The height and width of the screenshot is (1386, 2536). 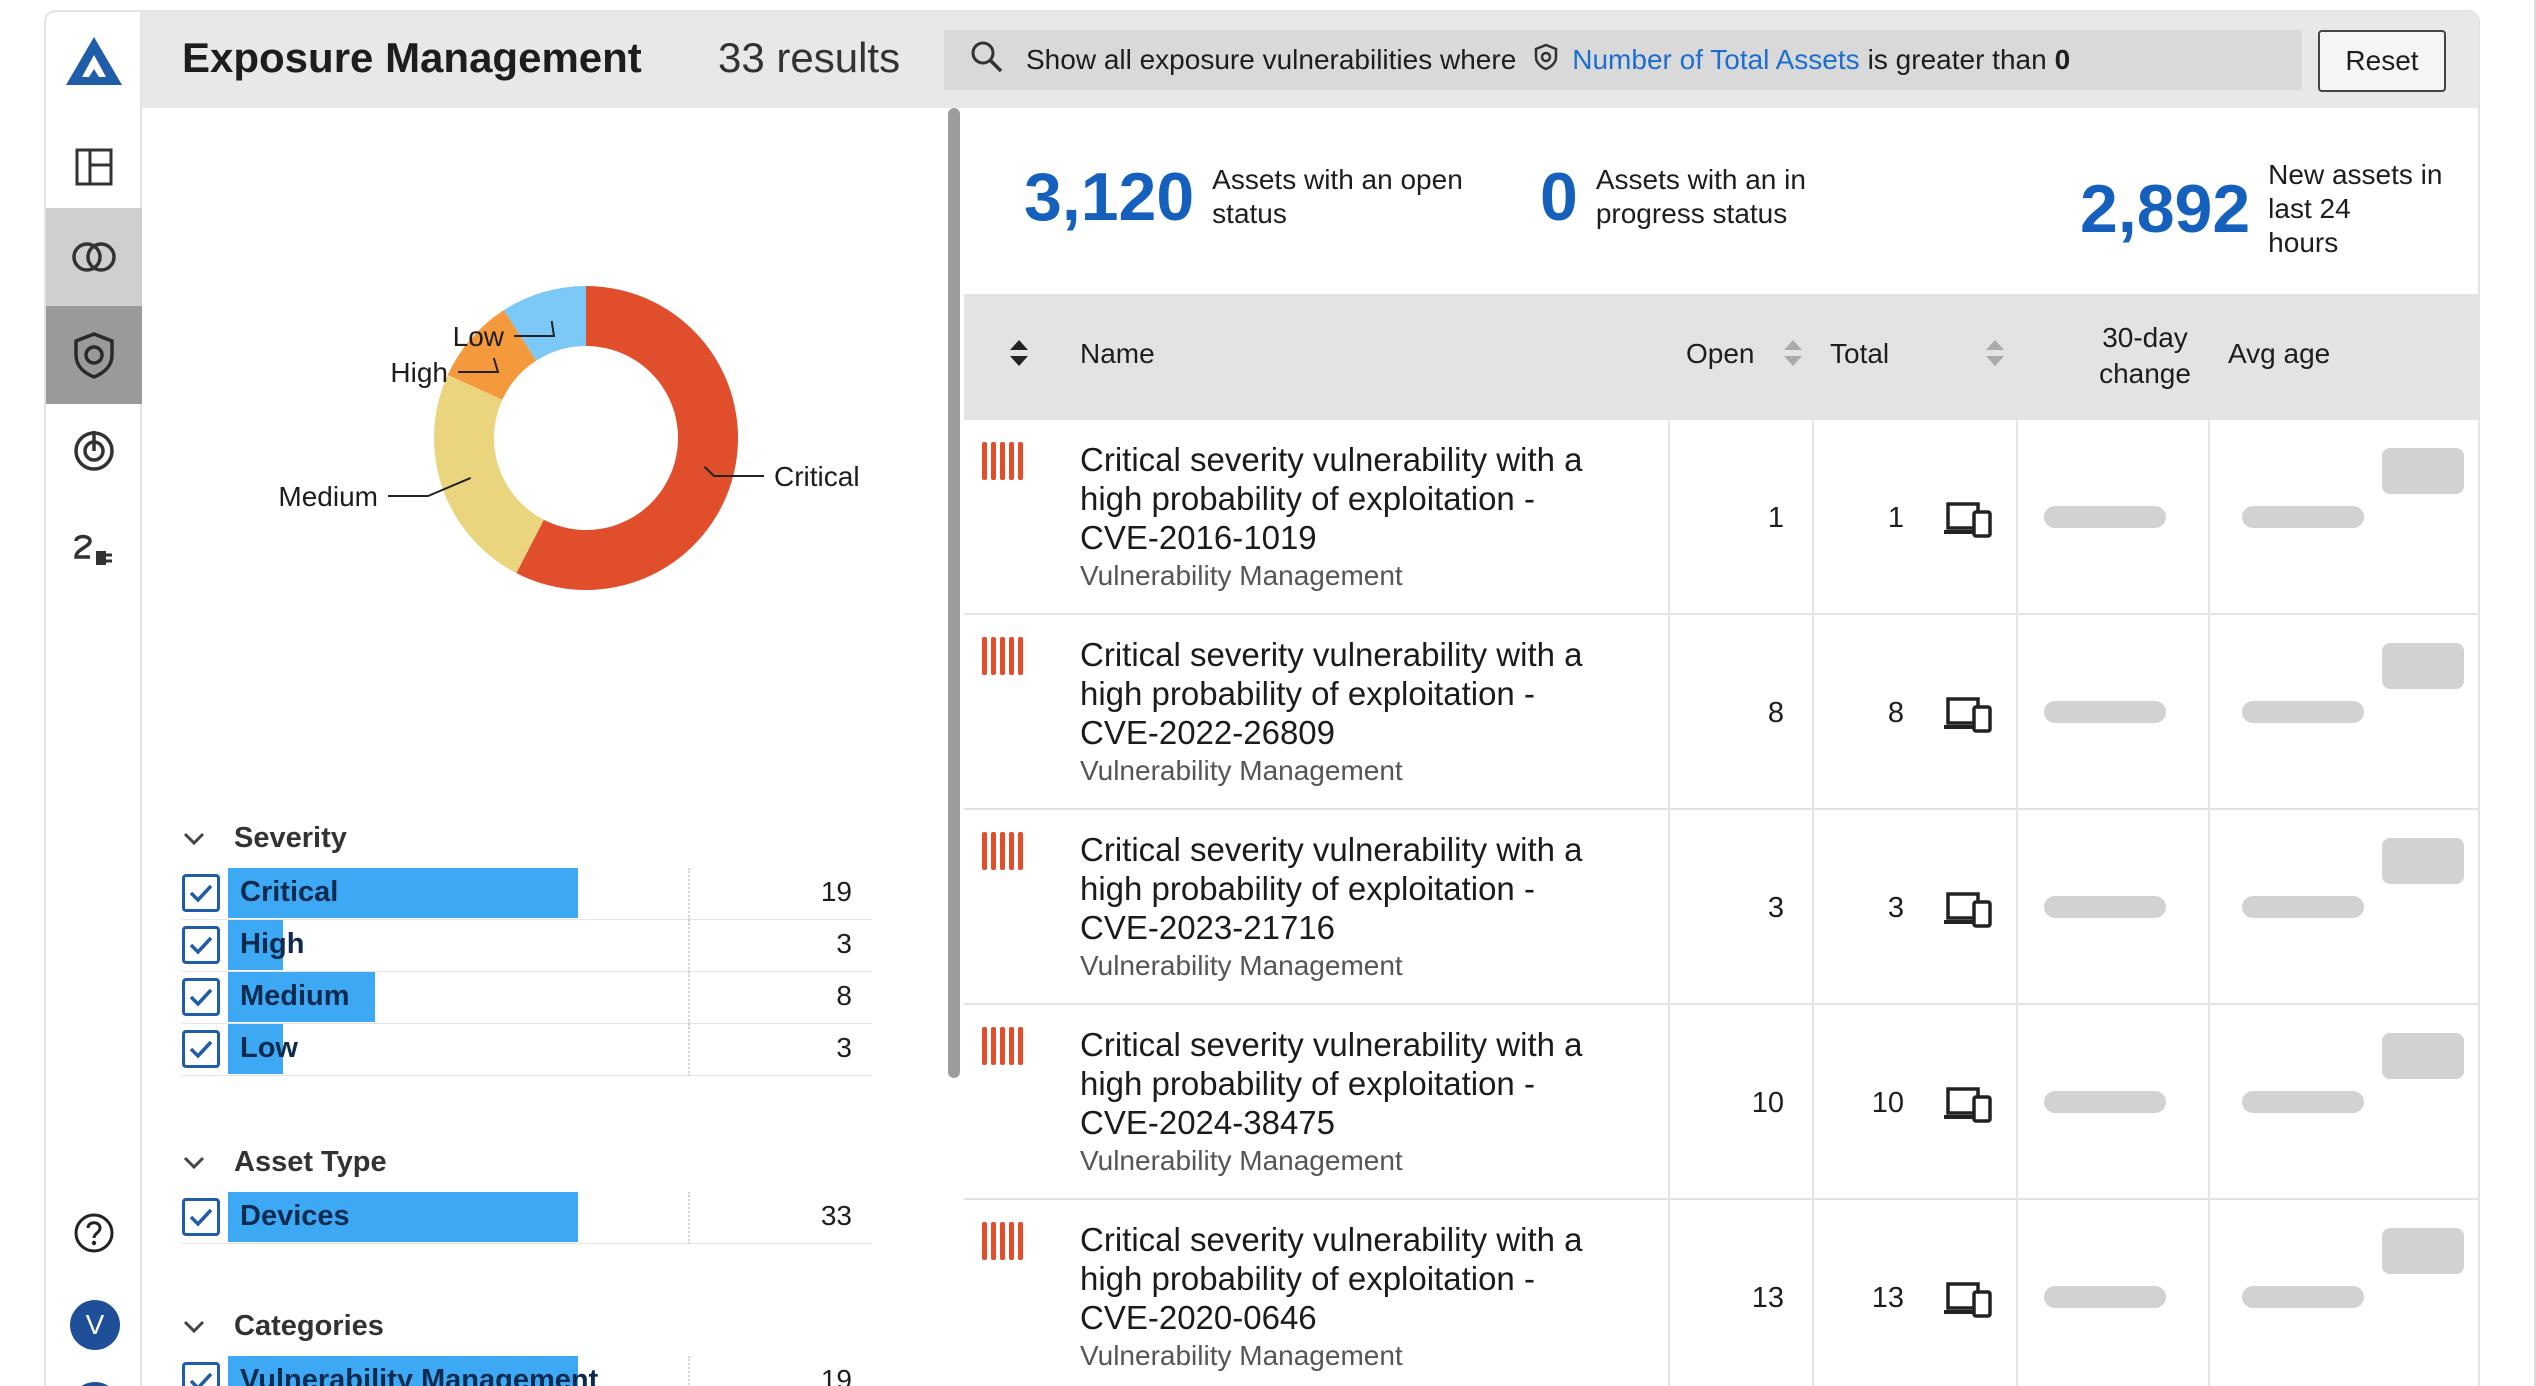 I want to click on filter-label: Low, so click(x=269, y=1048).